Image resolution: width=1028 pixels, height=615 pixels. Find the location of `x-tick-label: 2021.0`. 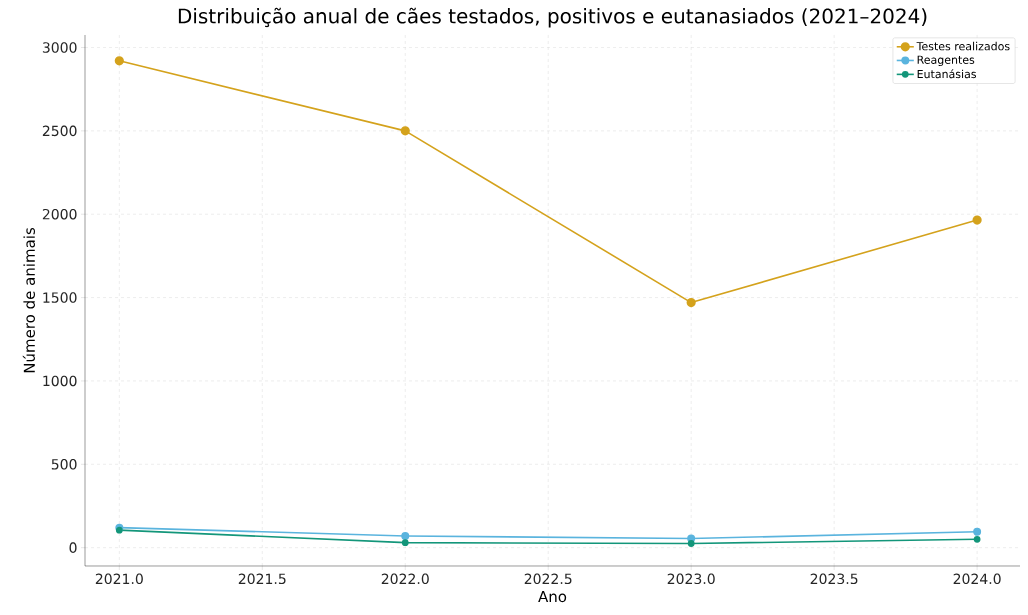

x-tick-label: 2021.0 is located at coordinates (119, 579).